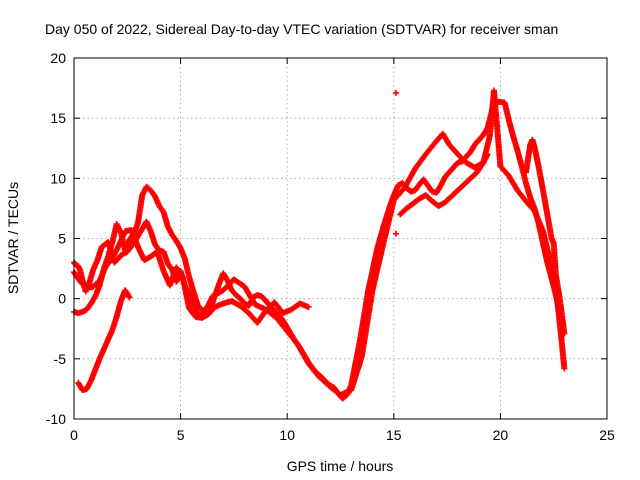  Describe the element at coordinates (13, 238) in the screenshot. I see `y-axis-label: SDTVAR / TECUs` at that location.